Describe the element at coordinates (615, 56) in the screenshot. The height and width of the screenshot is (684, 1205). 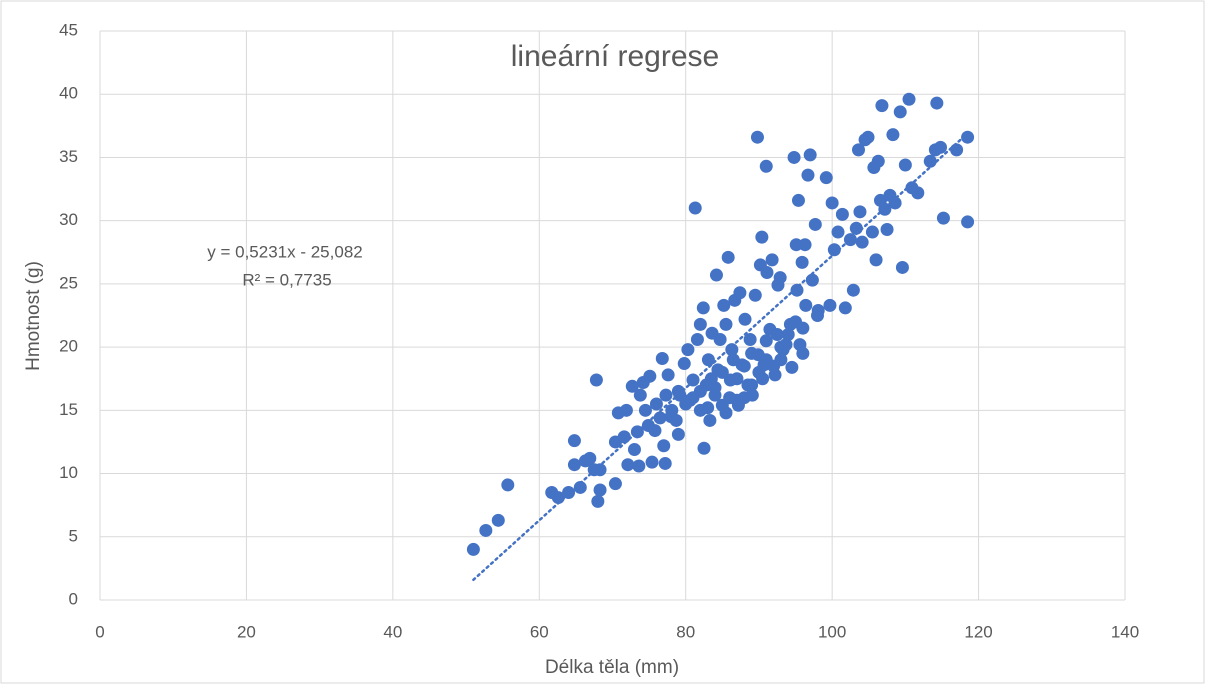
I see `chart-title: lineární regrese` at that location.